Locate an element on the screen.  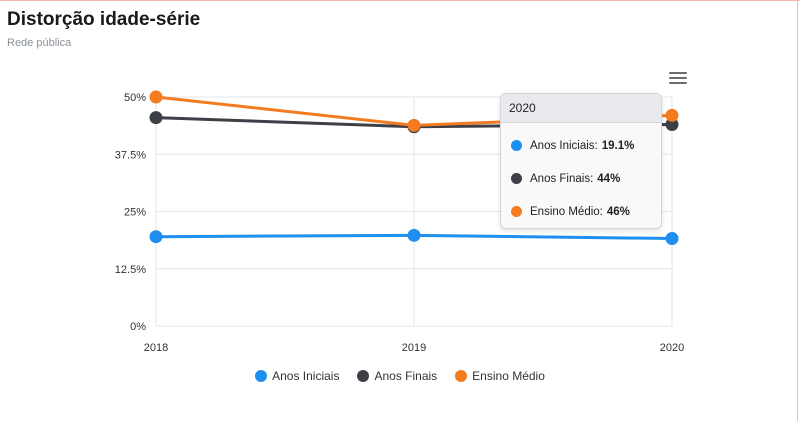
chart-legend: Anos Iniciais Anos Finais Ensino Médio is located at coordinates (400, 376).